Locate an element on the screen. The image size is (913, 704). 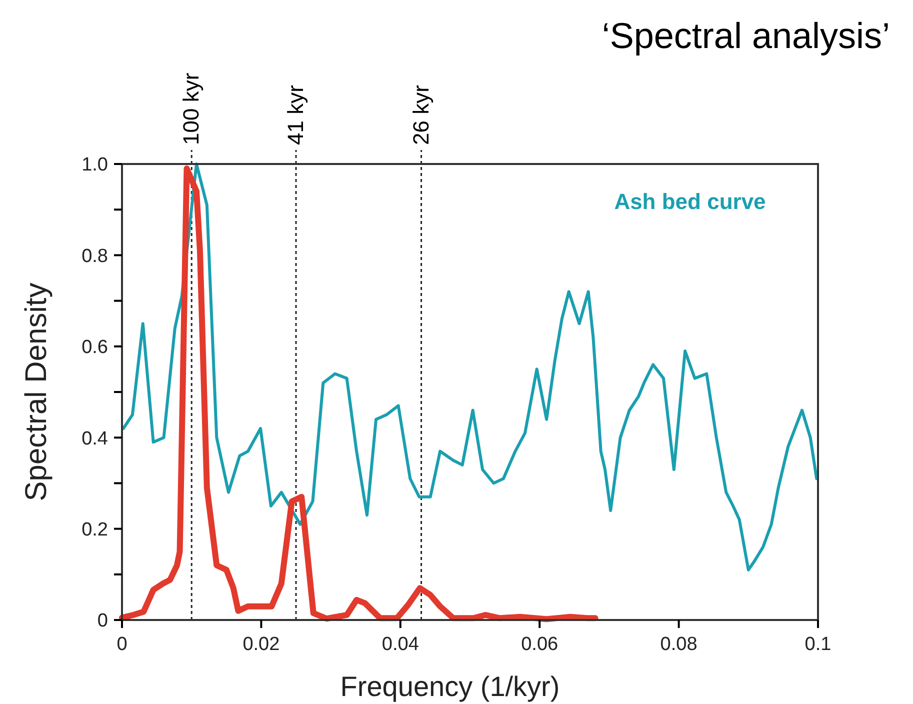
y-axis-title: Spectral Density is located at coordinates (36, 392).